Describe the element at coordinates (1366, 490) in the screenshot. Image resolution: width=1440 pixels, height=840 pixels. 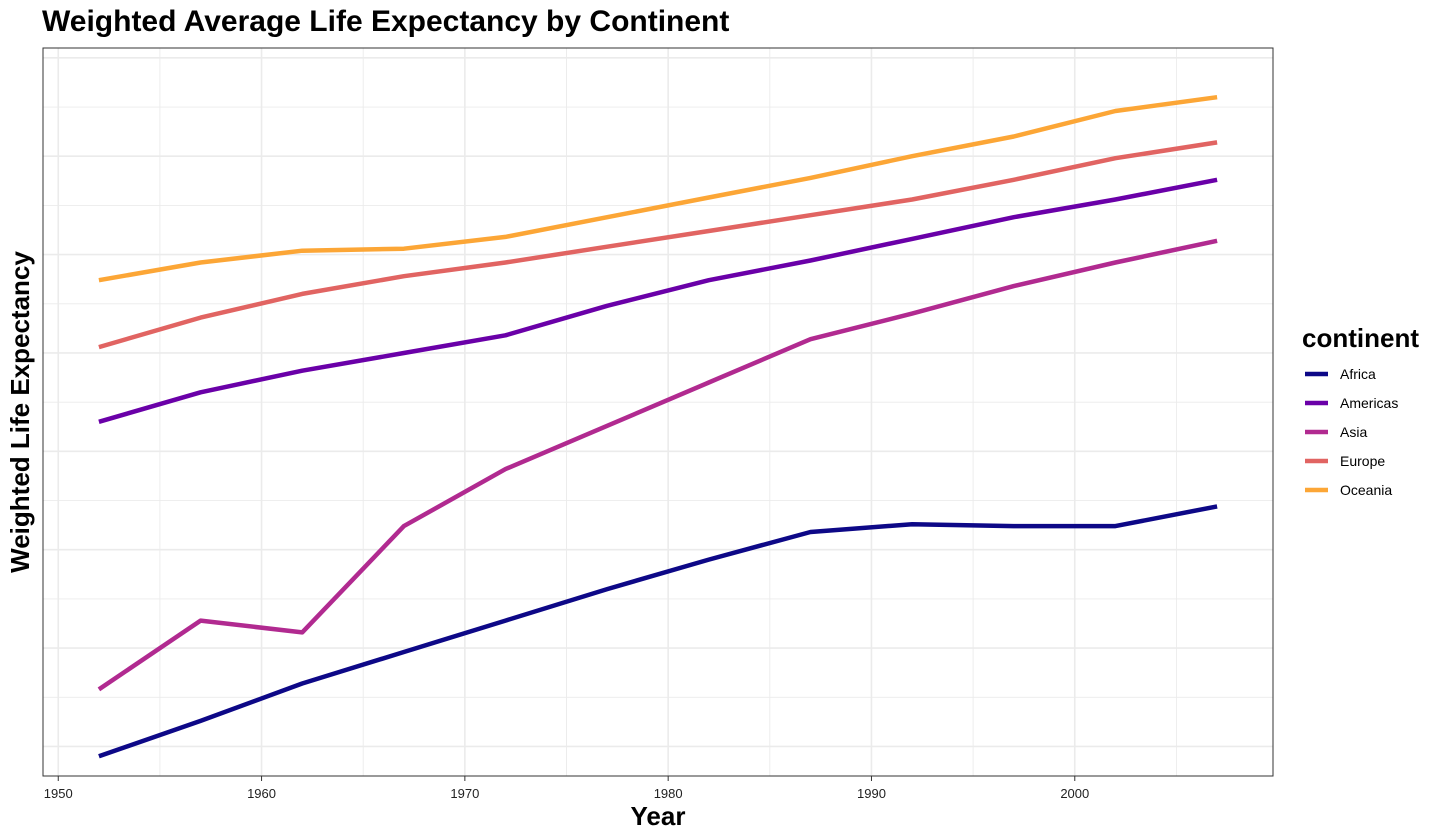
I see `legend-label-oceania: Oceania` at that location.